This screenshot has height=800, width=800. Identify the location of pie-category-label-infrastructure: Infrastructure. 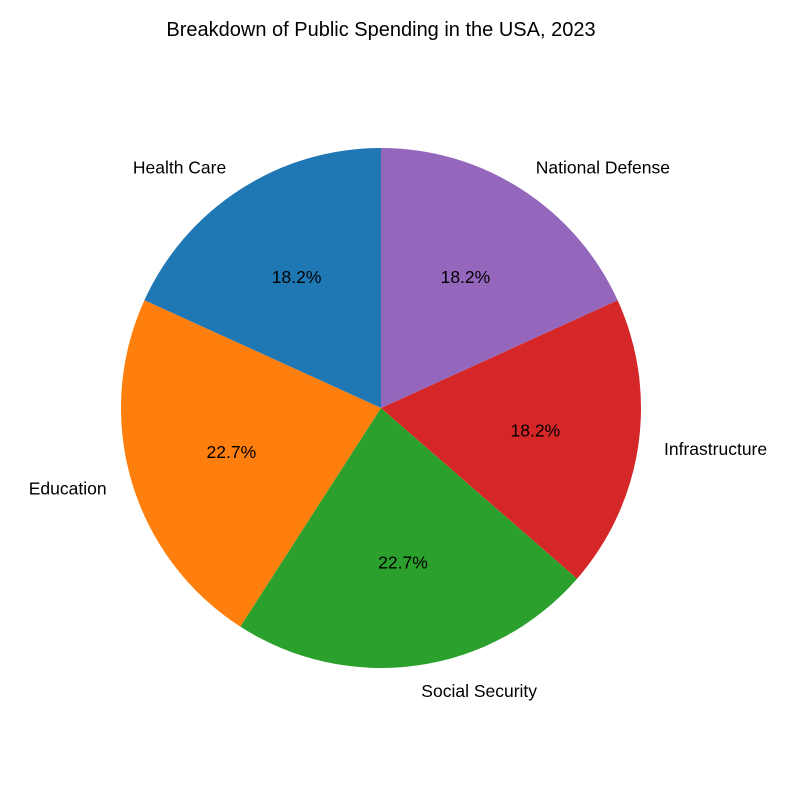
(715, 449).